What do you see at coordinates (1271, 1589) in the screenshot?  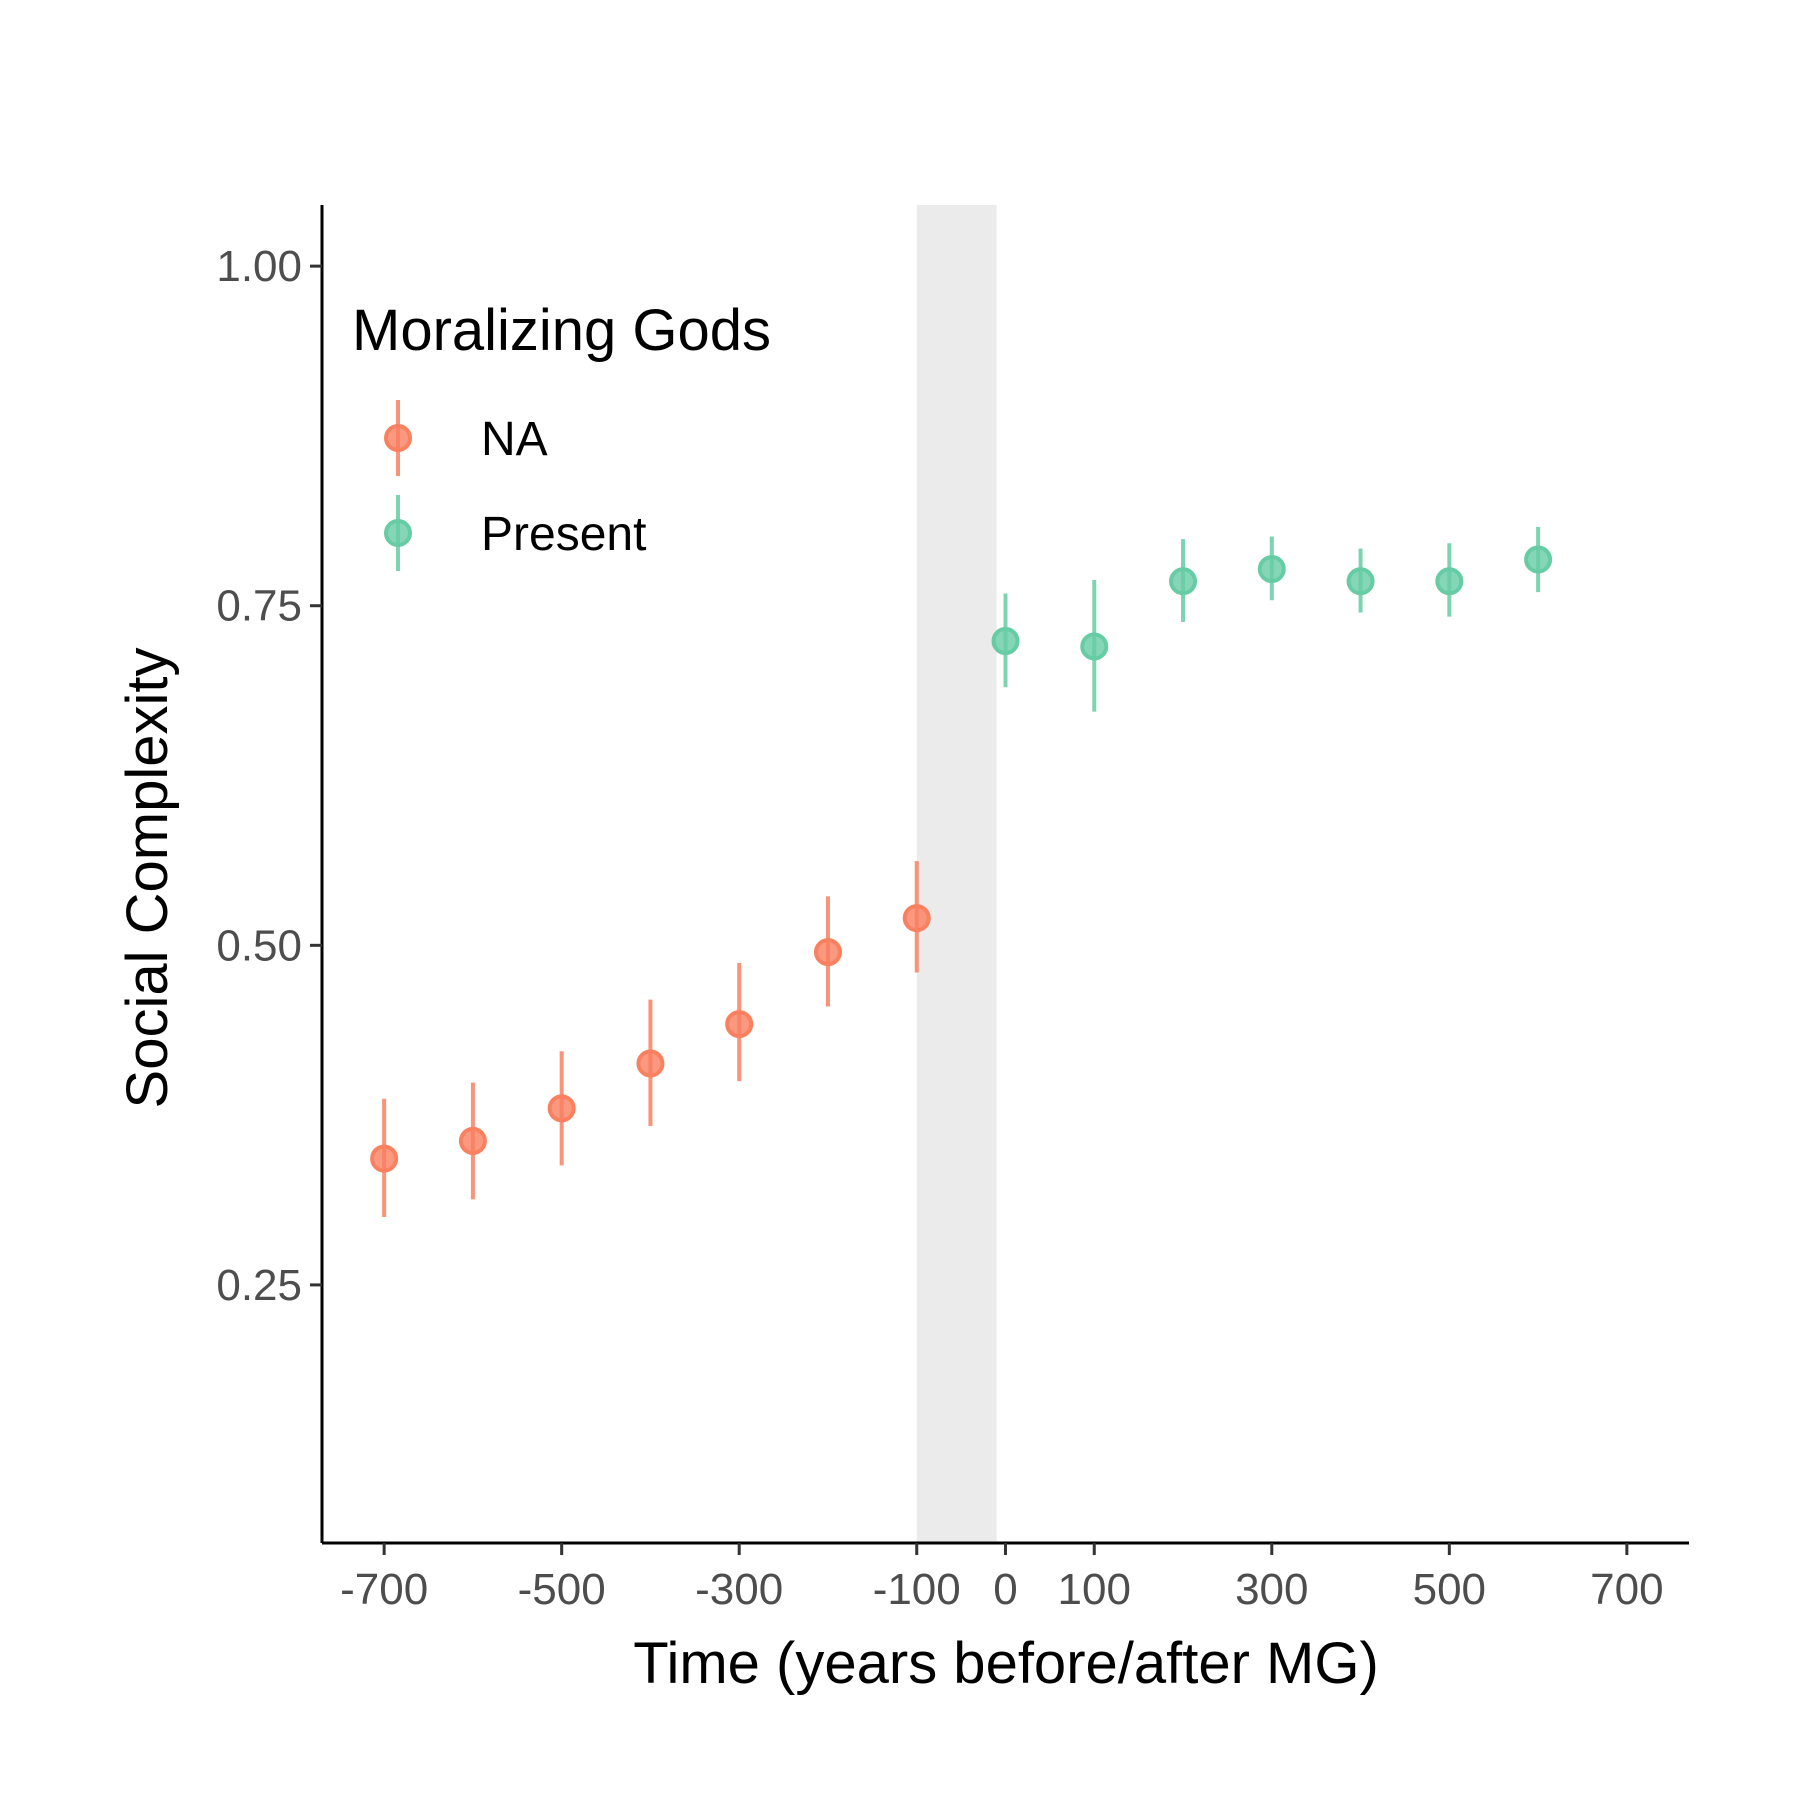 I see `x-tick-label-6: 300` at bounding box center [1271, 1589].